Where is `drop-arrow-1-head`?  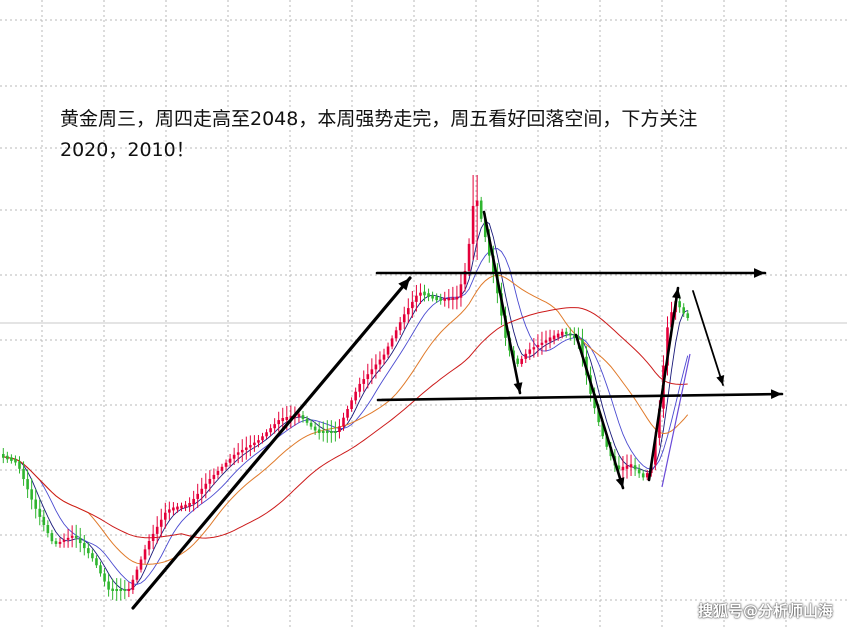 drop-arrow-1-head is located at coordinates (518, 387).